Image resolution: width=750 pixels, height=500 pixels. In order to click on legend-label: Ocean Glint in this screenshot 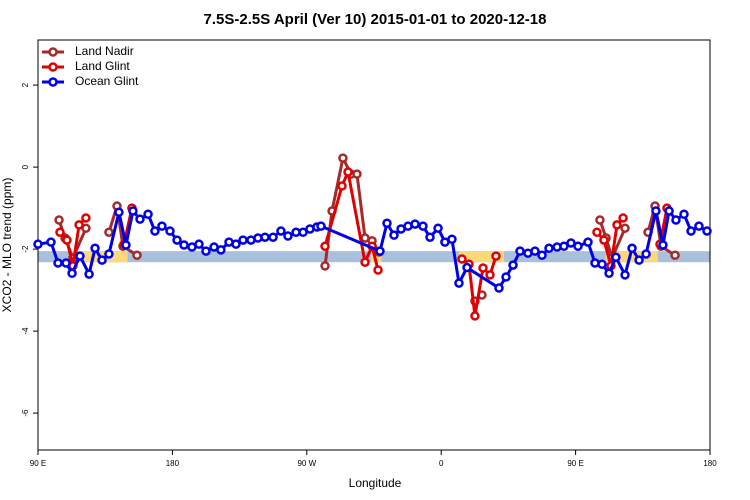, I will do `click(107, 81)`.